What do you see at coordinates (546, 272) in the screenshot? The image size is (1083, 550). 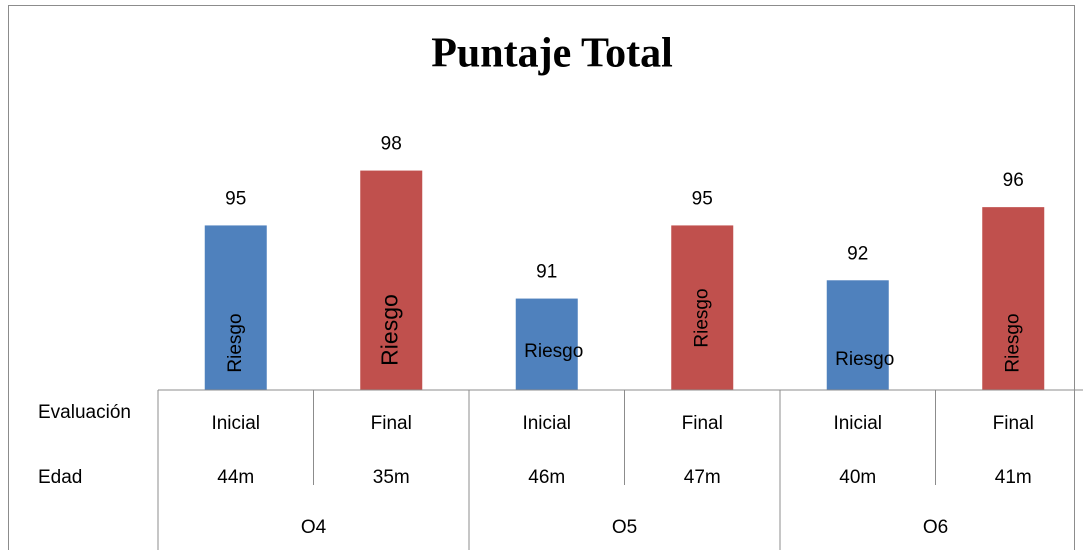 I see `value-label: 91` at bounding box center [546, 272].